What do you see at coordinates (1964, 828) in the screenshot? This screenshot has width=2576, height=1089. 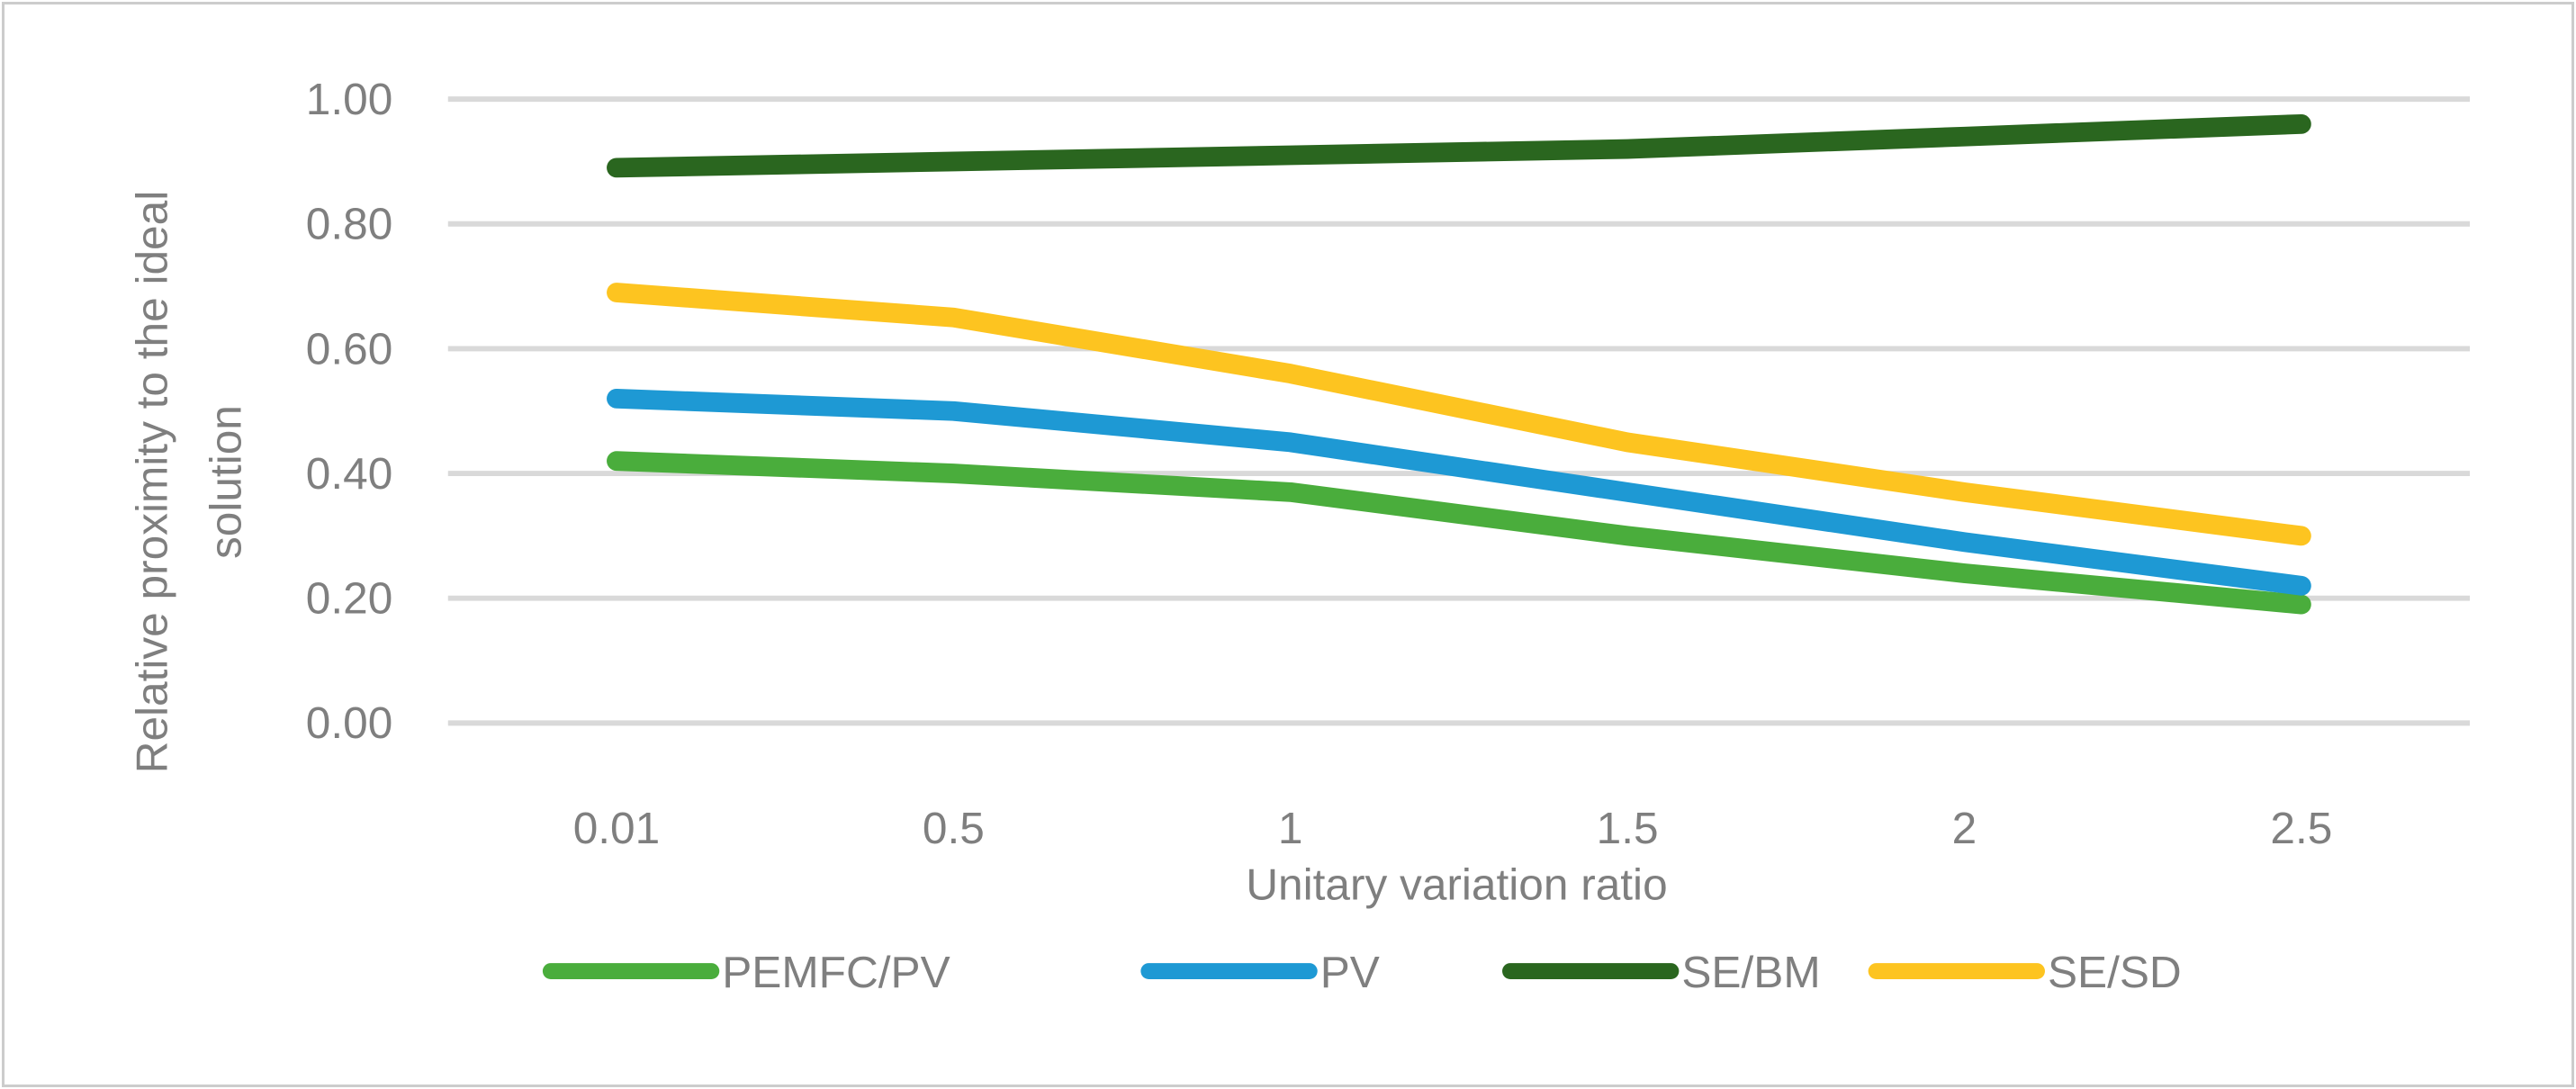 I see `x-tick-label: 2` at bounding box center [1964, 828].